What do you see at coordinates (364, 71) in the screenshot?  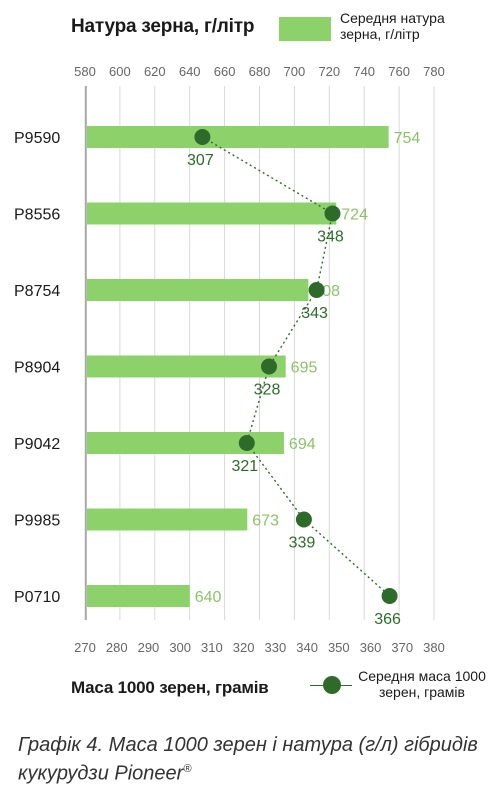 I see `top-tick-label: 740` at bounding box center [364, 71].